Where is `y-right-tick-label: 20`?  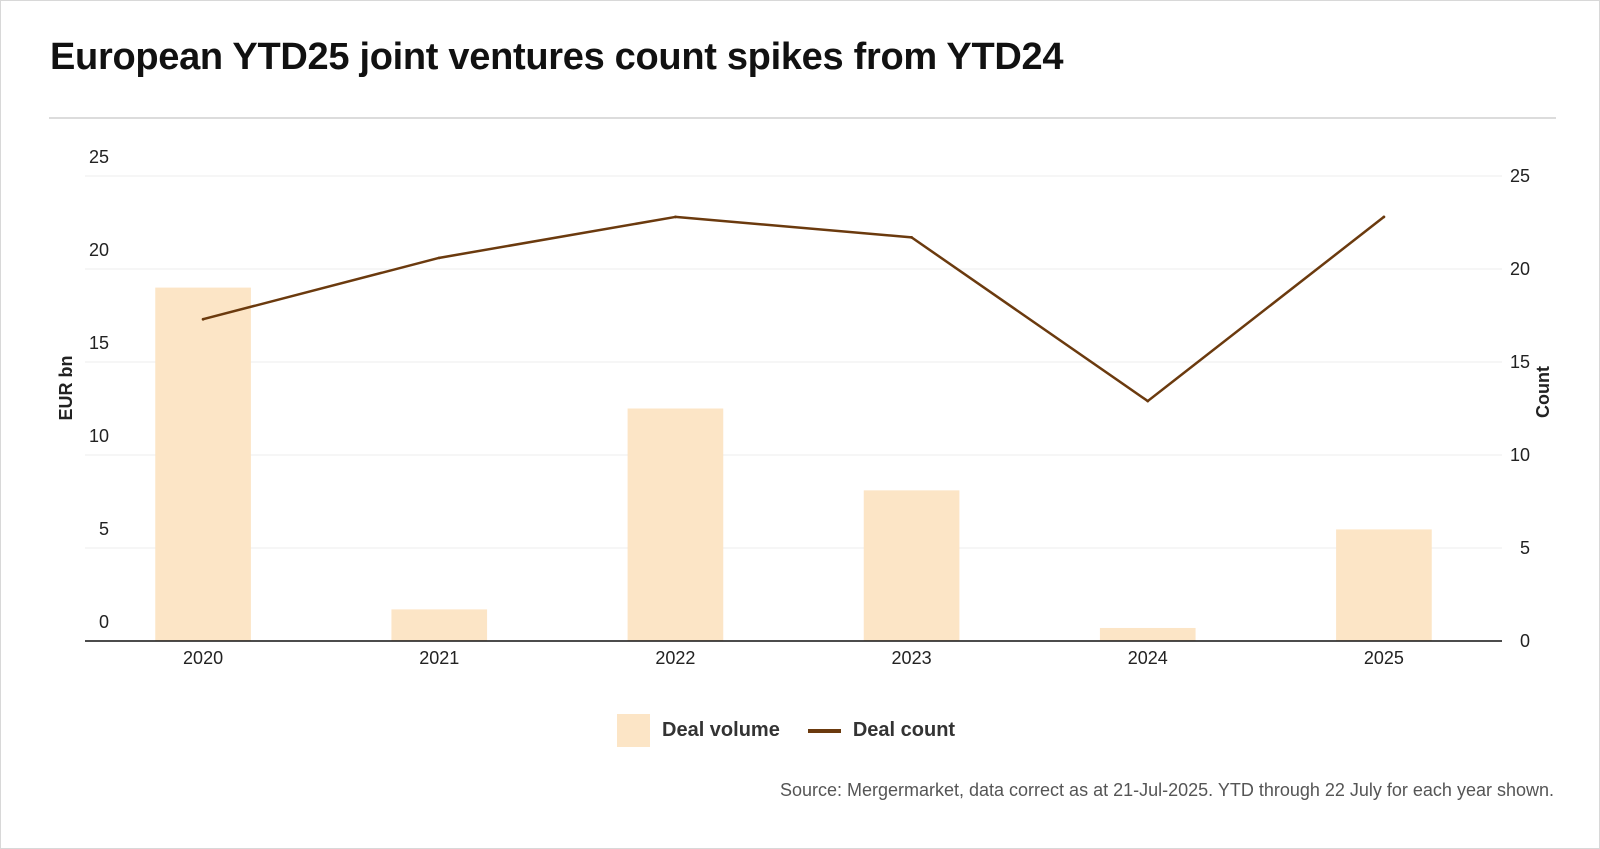
y-right-tick-label: 20 is located at coordinates (1520, 269).